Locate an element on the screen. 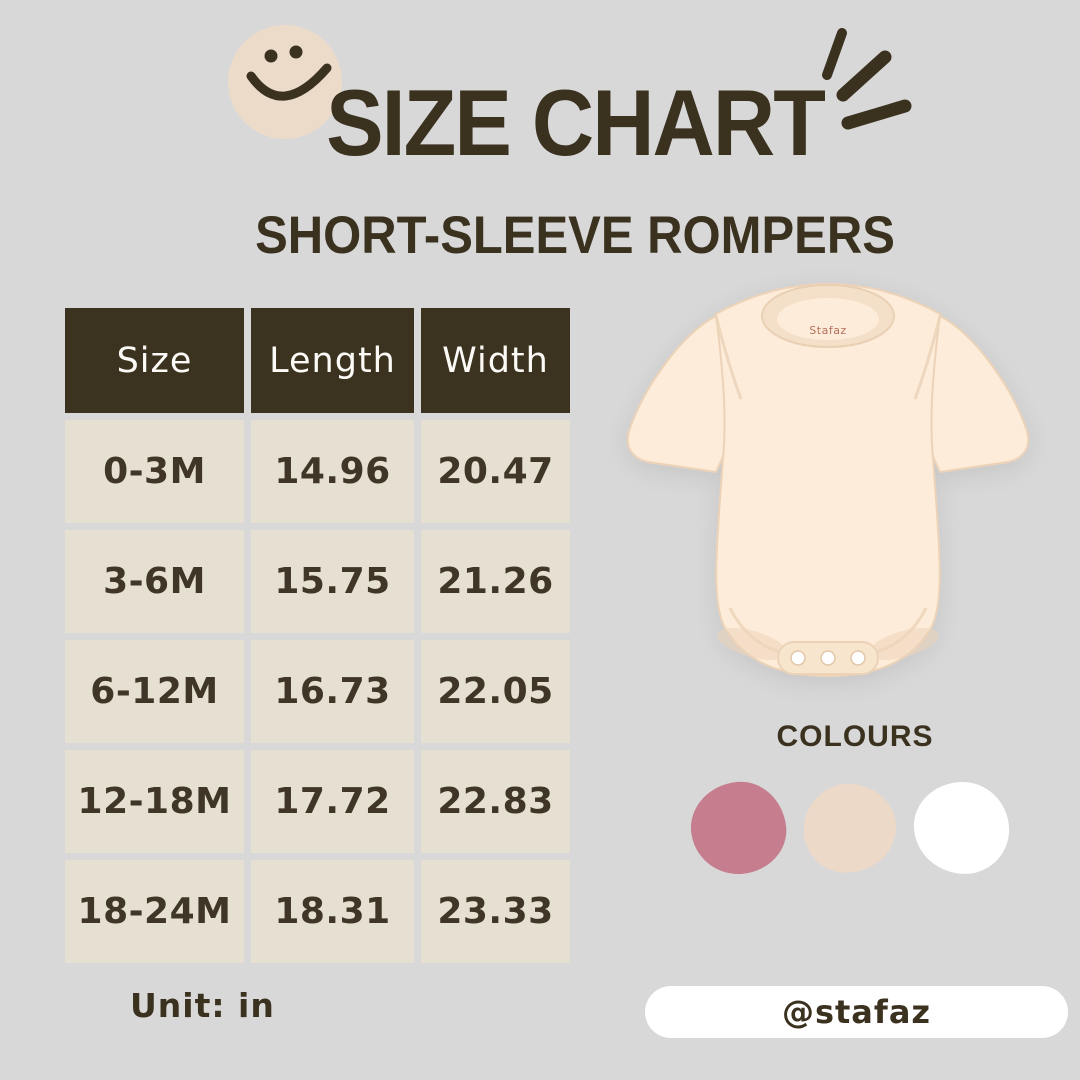 This screenshot has width=1080, height=1080. col-header-length: Length is located at coordinates (332, 360).